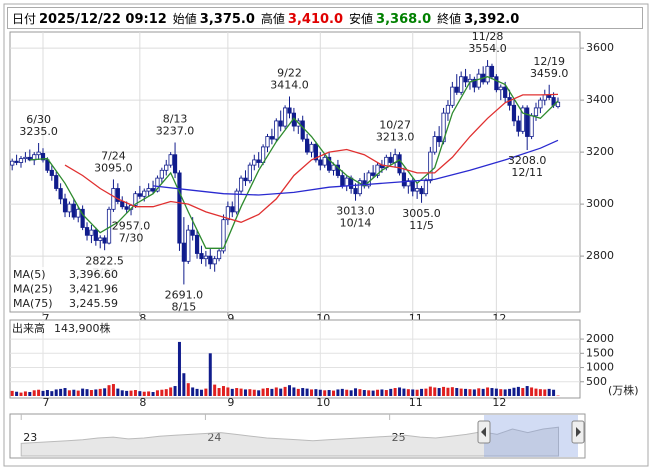  What do you see at coordinates (214, 437) in the screenshot?
I see `x-tick-label: 24` at bounding box center [214, 437].